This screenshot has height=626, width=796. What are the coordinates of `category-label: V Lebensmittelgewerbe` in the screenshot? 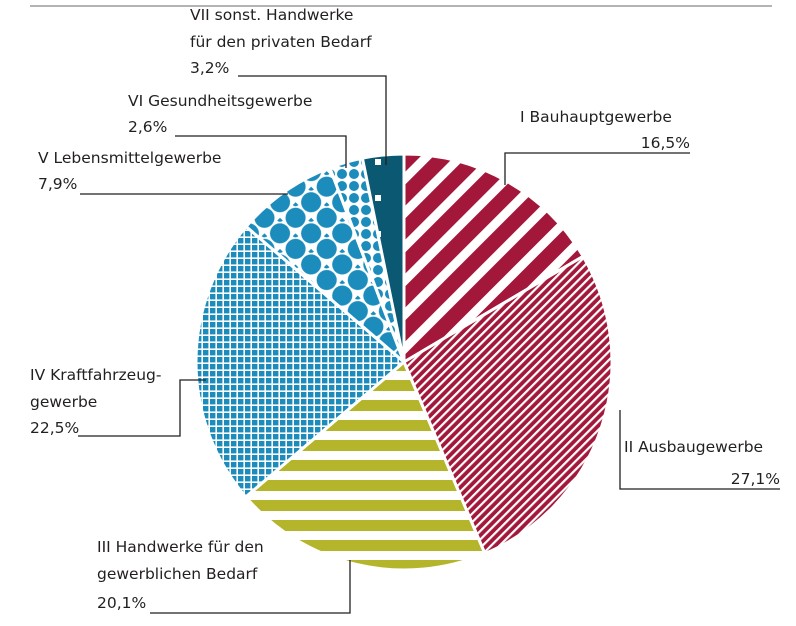 It's located at (129, 158).